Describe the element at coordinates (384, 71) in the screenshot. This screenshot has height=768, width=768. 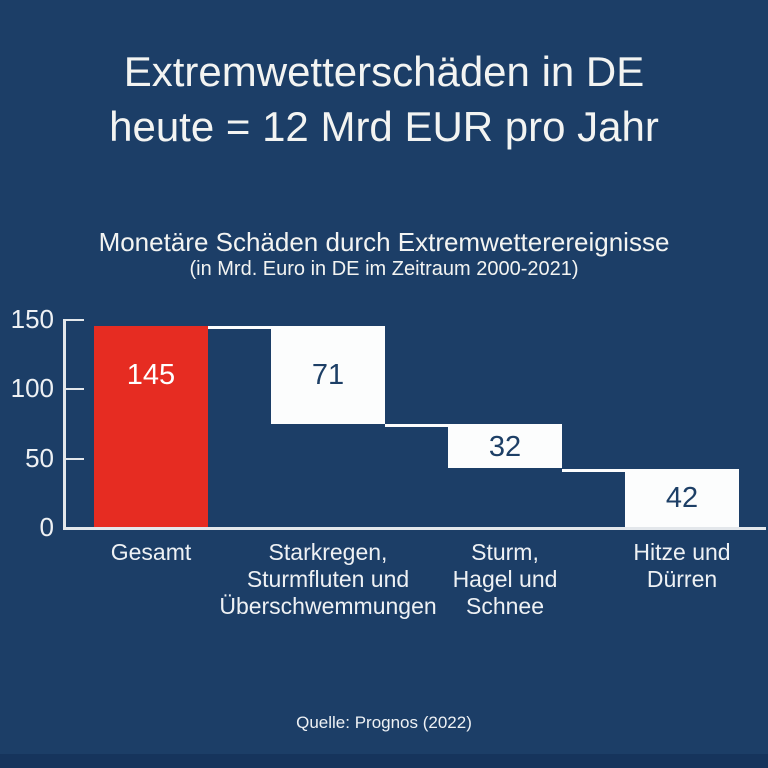
I see `page-title-line-1: Extremwetterschäden in DE` at that location.